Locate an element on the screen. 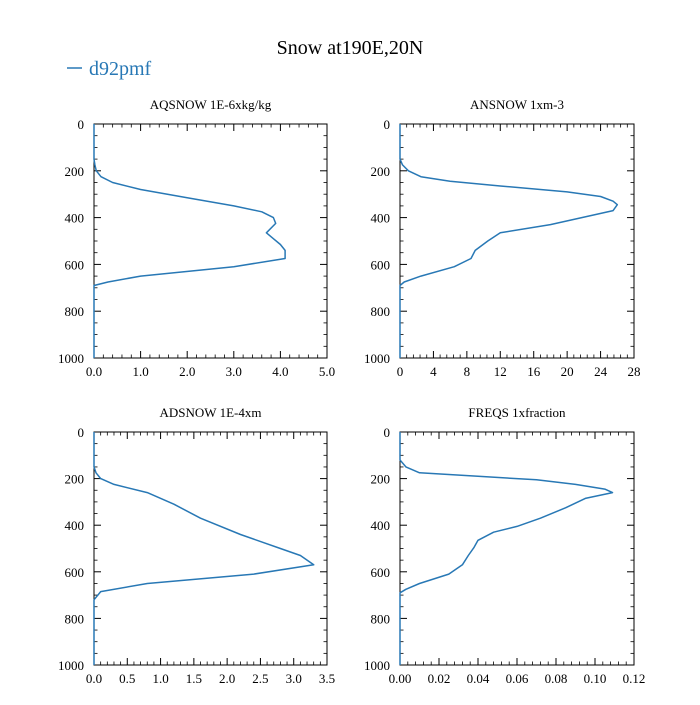 The width and height of the screenshot is (700, 705). x-tick-label-ansnow: 24 is located at coordinates (601, 371).